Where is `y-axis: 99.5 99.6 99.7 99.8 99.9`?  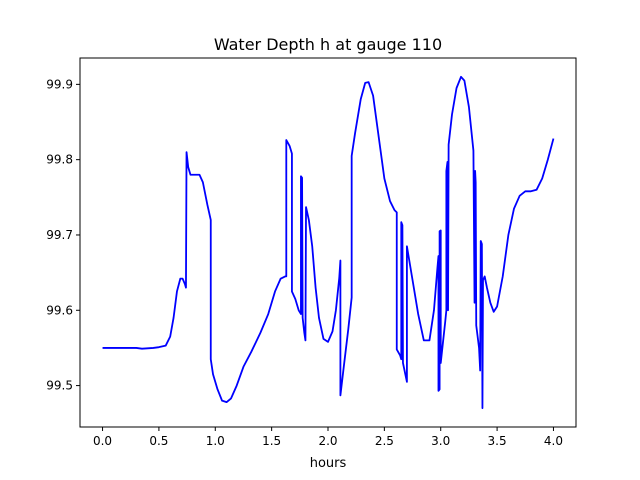 y-axis: 99.5 99.6 99.7 99.8 99.9 is located at coordinates (63, 235).